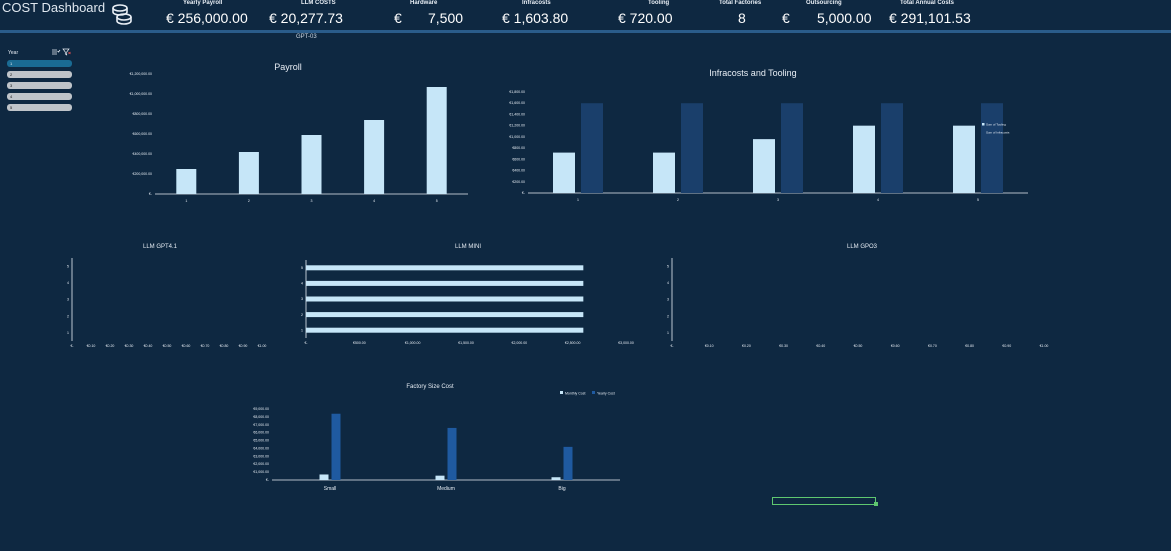 This screenshot has width=1171, height=551. Describe the element at coordinates (996, 125) in the screenshot. I see `legend-label-tooling: Sum of Tooling` at that location.